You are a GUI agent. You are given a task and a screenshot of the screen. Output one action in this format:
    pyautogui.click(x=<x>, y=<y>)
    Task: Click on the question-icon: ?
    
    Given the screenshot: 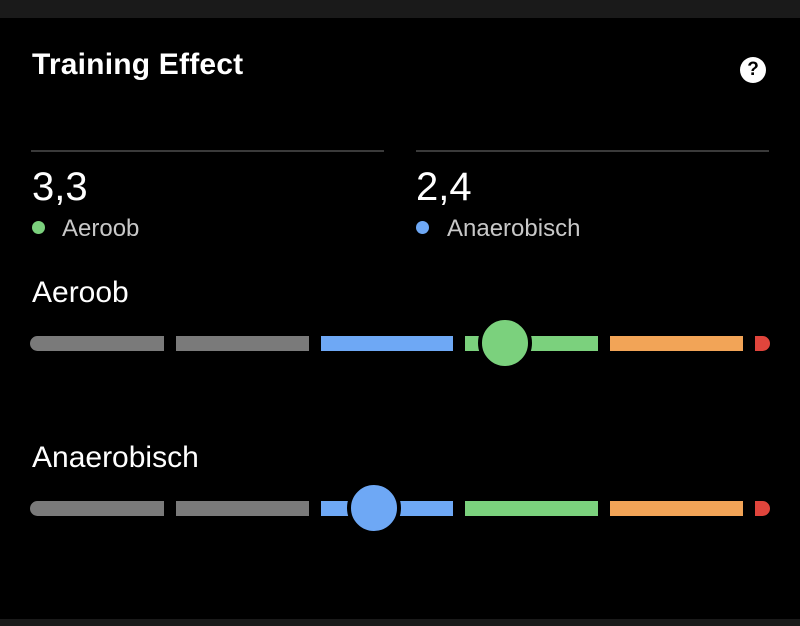 What is the action you would take?
    pyautogui.click(x=753, y=70)
    